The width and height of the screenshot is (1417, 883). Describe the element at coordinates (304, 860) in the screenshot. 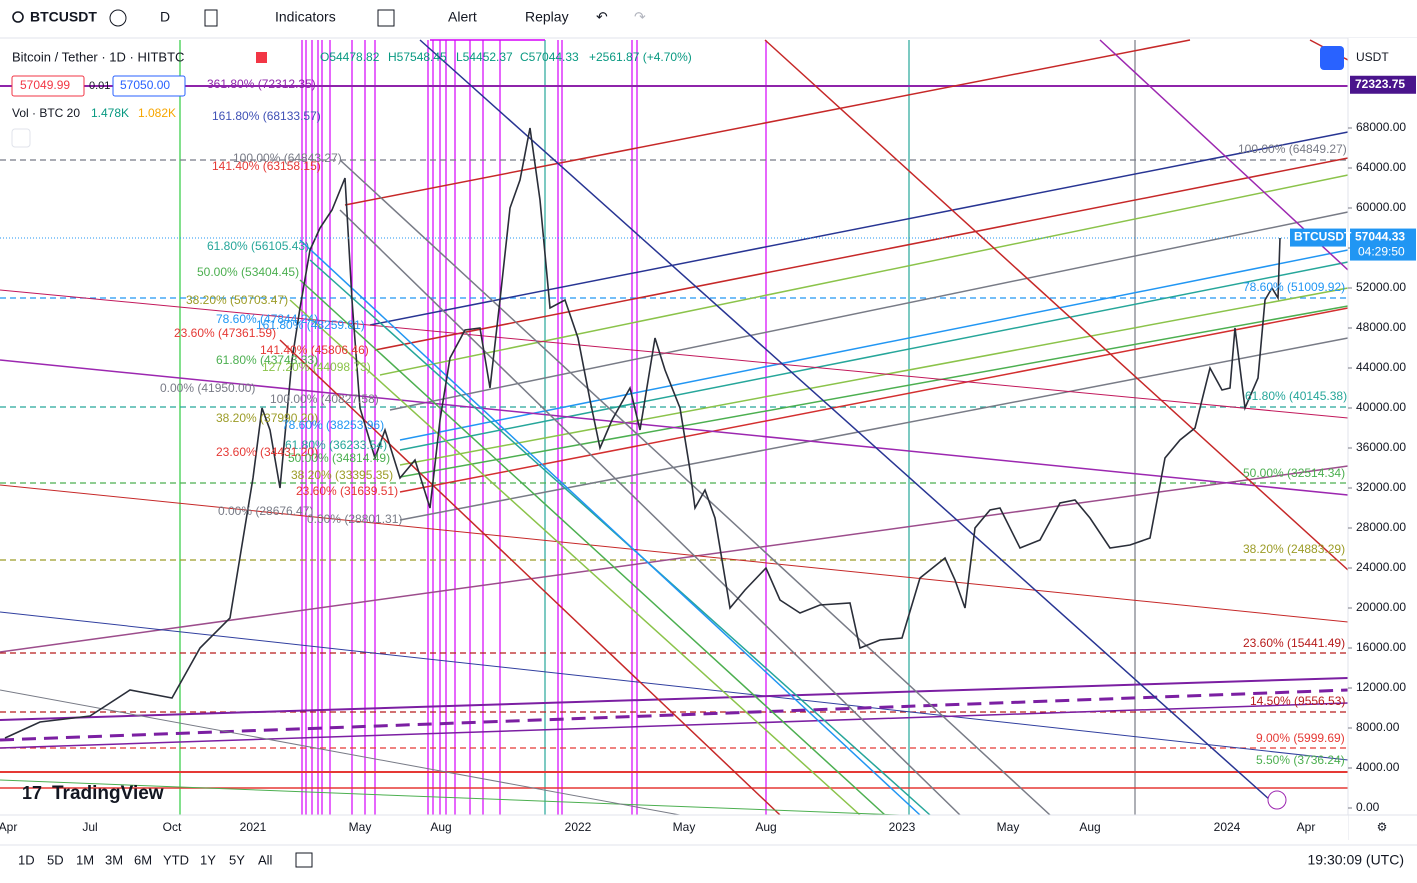

I see `date-range-button` at that location.